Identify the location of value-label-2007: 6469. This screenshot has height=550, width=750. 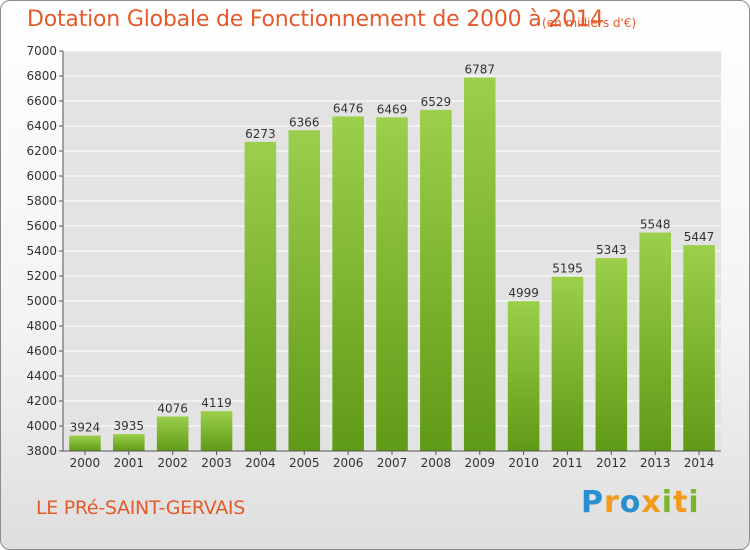
(392, 109).